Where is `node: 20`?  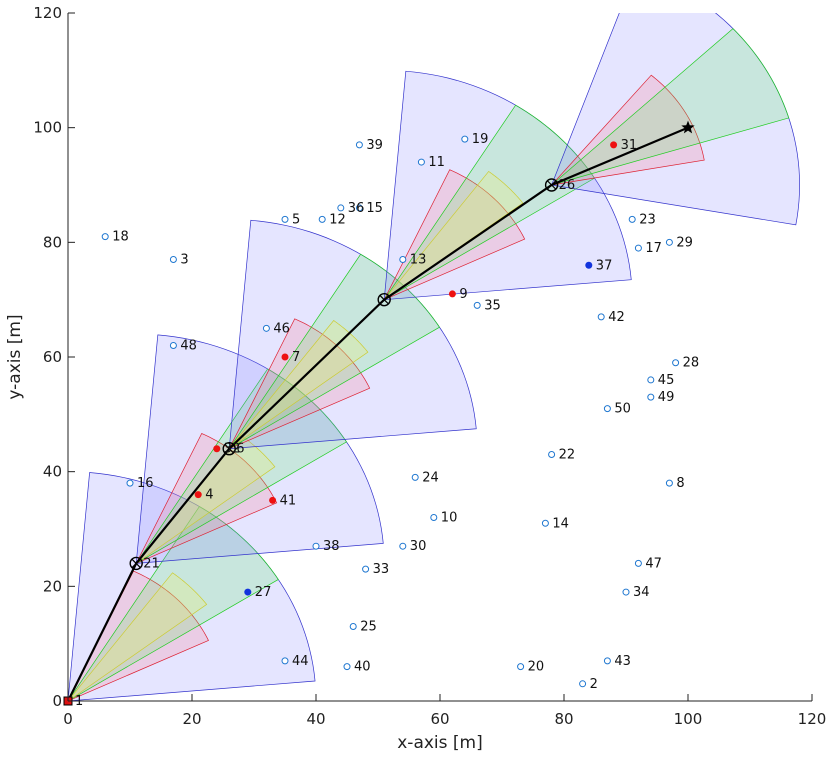 node: 20 is located at coordinates (531, 667).